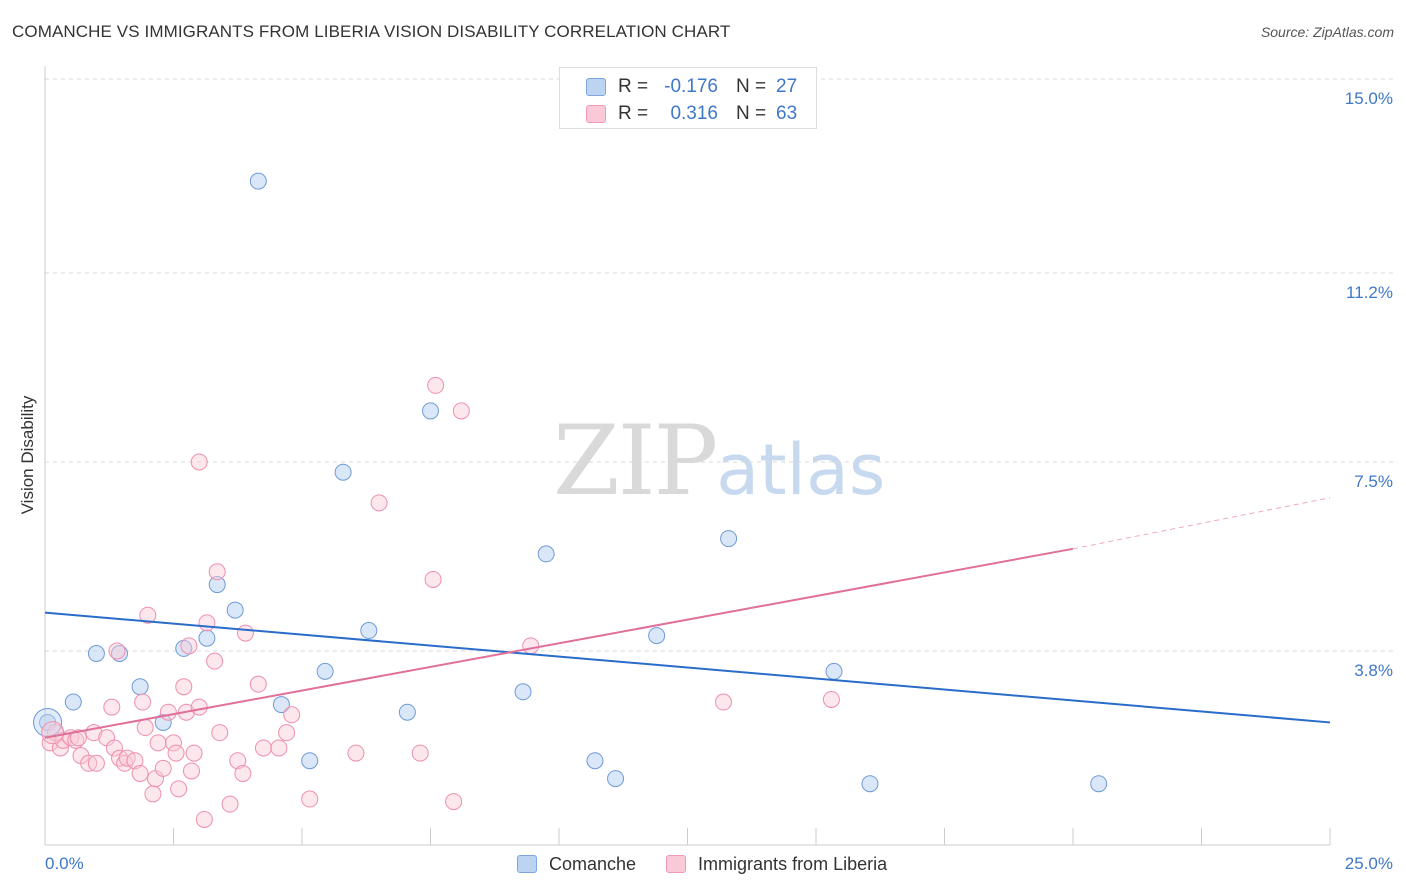 This screenshot has height=892, width=1406. I want to click on legend-row-liberia: R = 0.316 N = 63, so click(691, 114).